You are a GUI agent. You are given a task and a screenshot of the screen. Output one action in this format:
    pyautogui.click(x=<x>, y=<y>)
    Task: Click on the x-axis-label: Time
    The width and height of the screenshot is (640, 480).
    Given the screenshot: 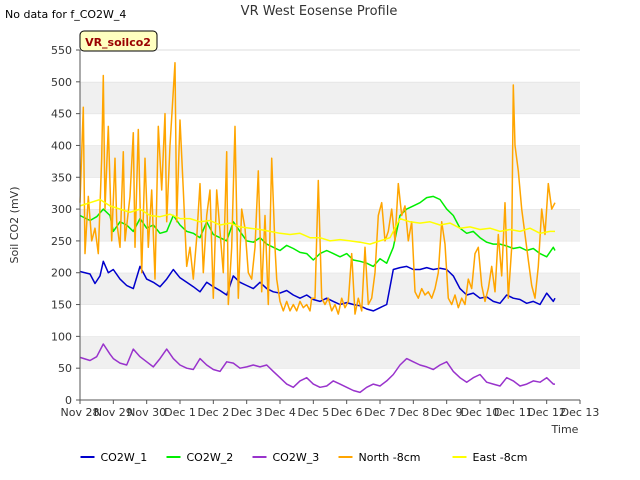 What is the action you would take?
    pyautogui.click(x=565, y=429)
    